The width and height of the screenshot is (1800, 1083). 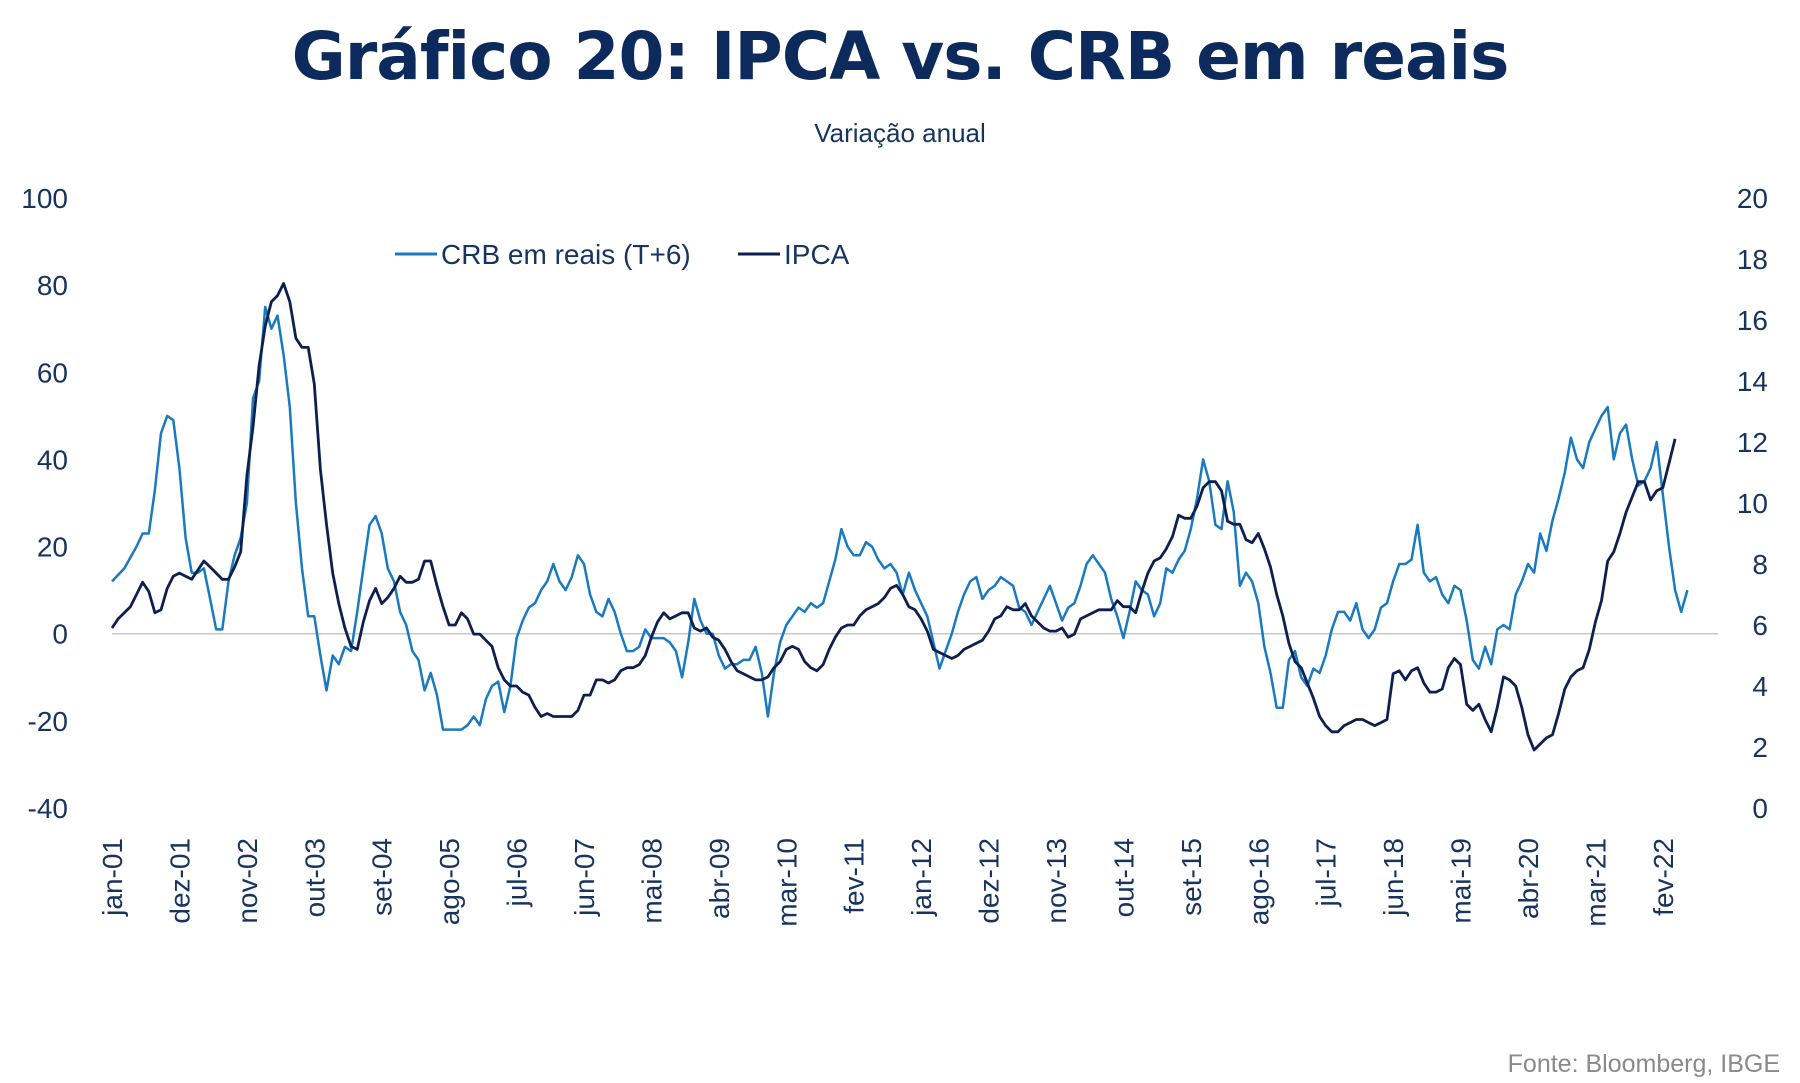 What do you see at coordinates (1123, 877) in the screenshot?
I see `x-tick-label: out-14` at bounding box center [1123, 877].